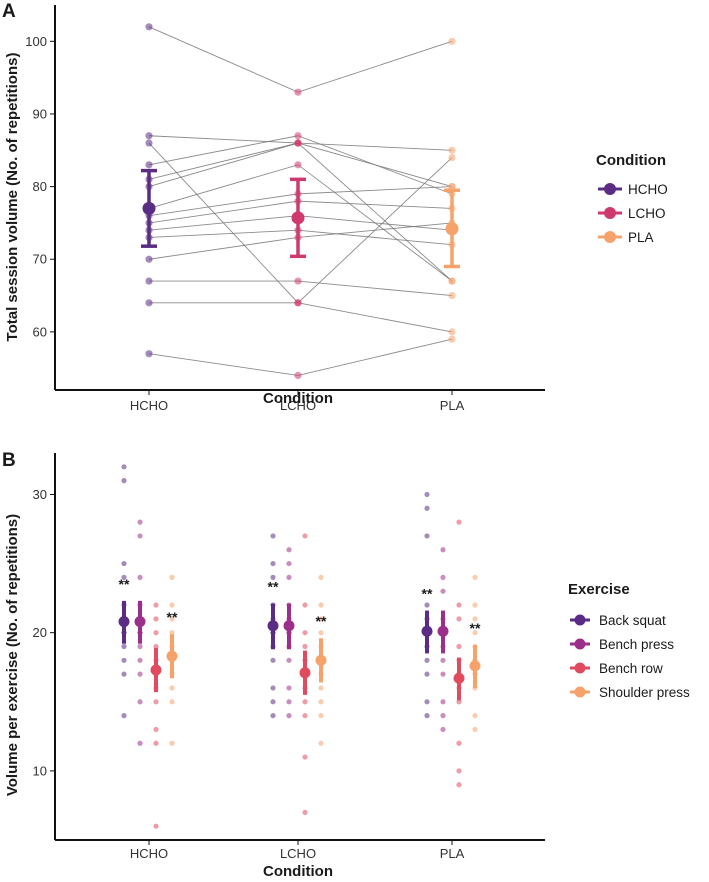 The width and height of the screenshot is (709, 882). Describe the element at coordinates (298, 405) in the screenshot. I see `panel-a-x-tick-label: LCHO` at that location.